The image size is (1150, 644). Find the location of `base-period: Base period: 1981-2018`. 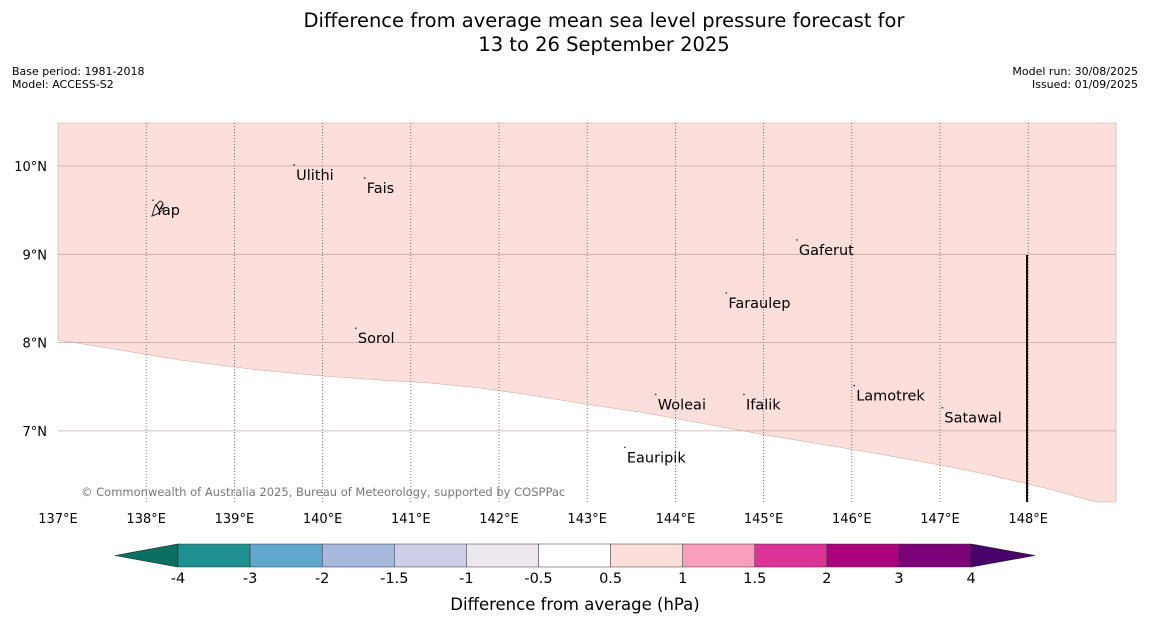

base-period: Base period: 1981-2018 is located at coordinates (78, 71).